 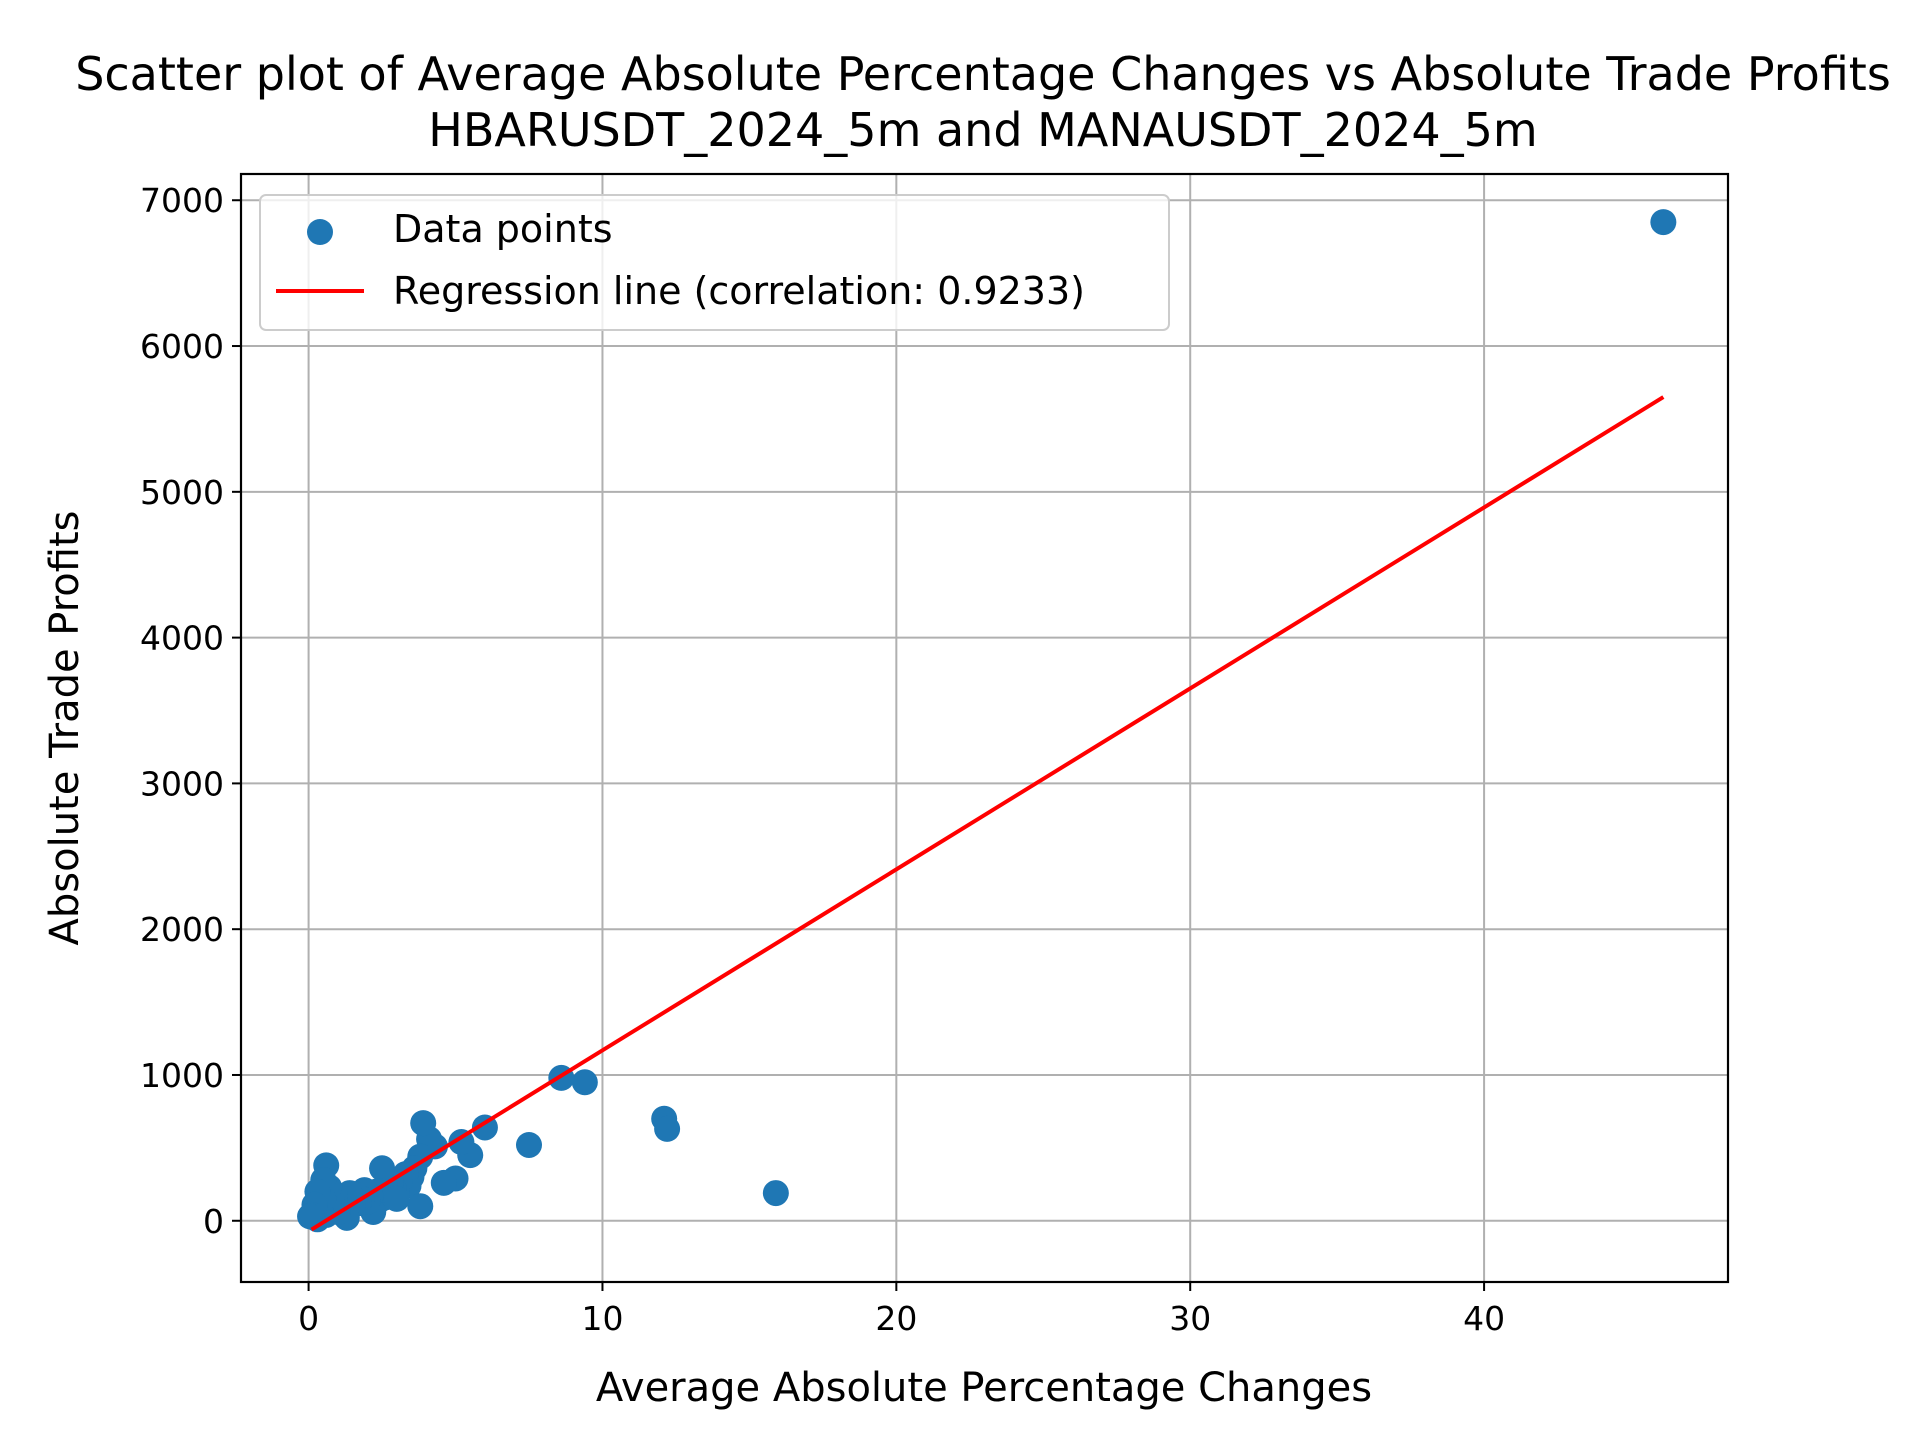 What do you see at coordinates (182, 929) in the screenshot?
I see `y-tick-label: 2000` at bounding box center [182, 929].